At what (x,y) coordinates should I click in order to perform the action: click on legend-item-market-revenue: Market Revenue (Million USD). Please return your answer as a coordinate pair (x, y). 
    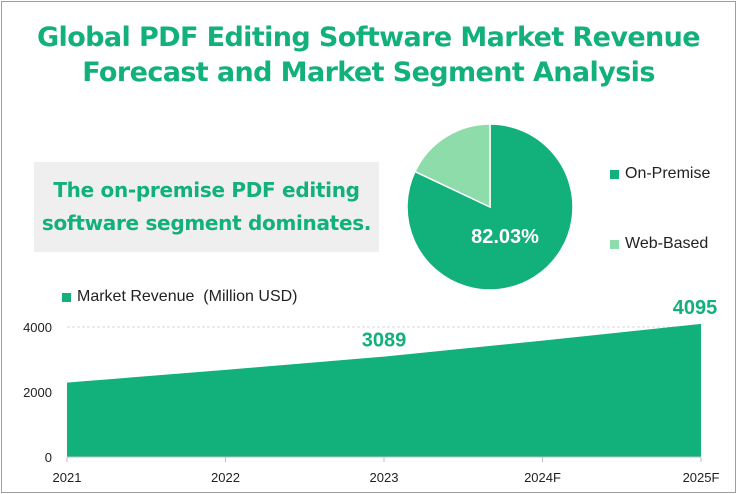
    Looking at the image, I should click on (180, 297).